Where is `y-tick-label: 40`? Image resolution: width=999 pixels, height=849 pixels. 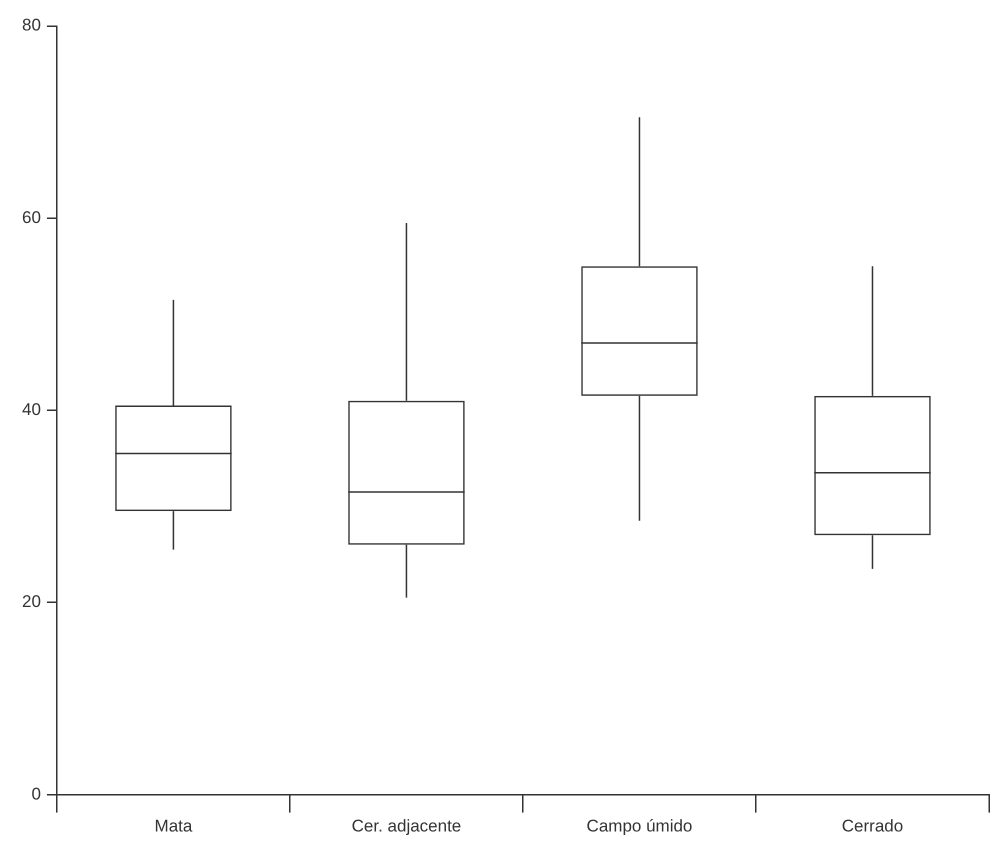 y-tick-label: 40 is located at coordinates (31, 409).